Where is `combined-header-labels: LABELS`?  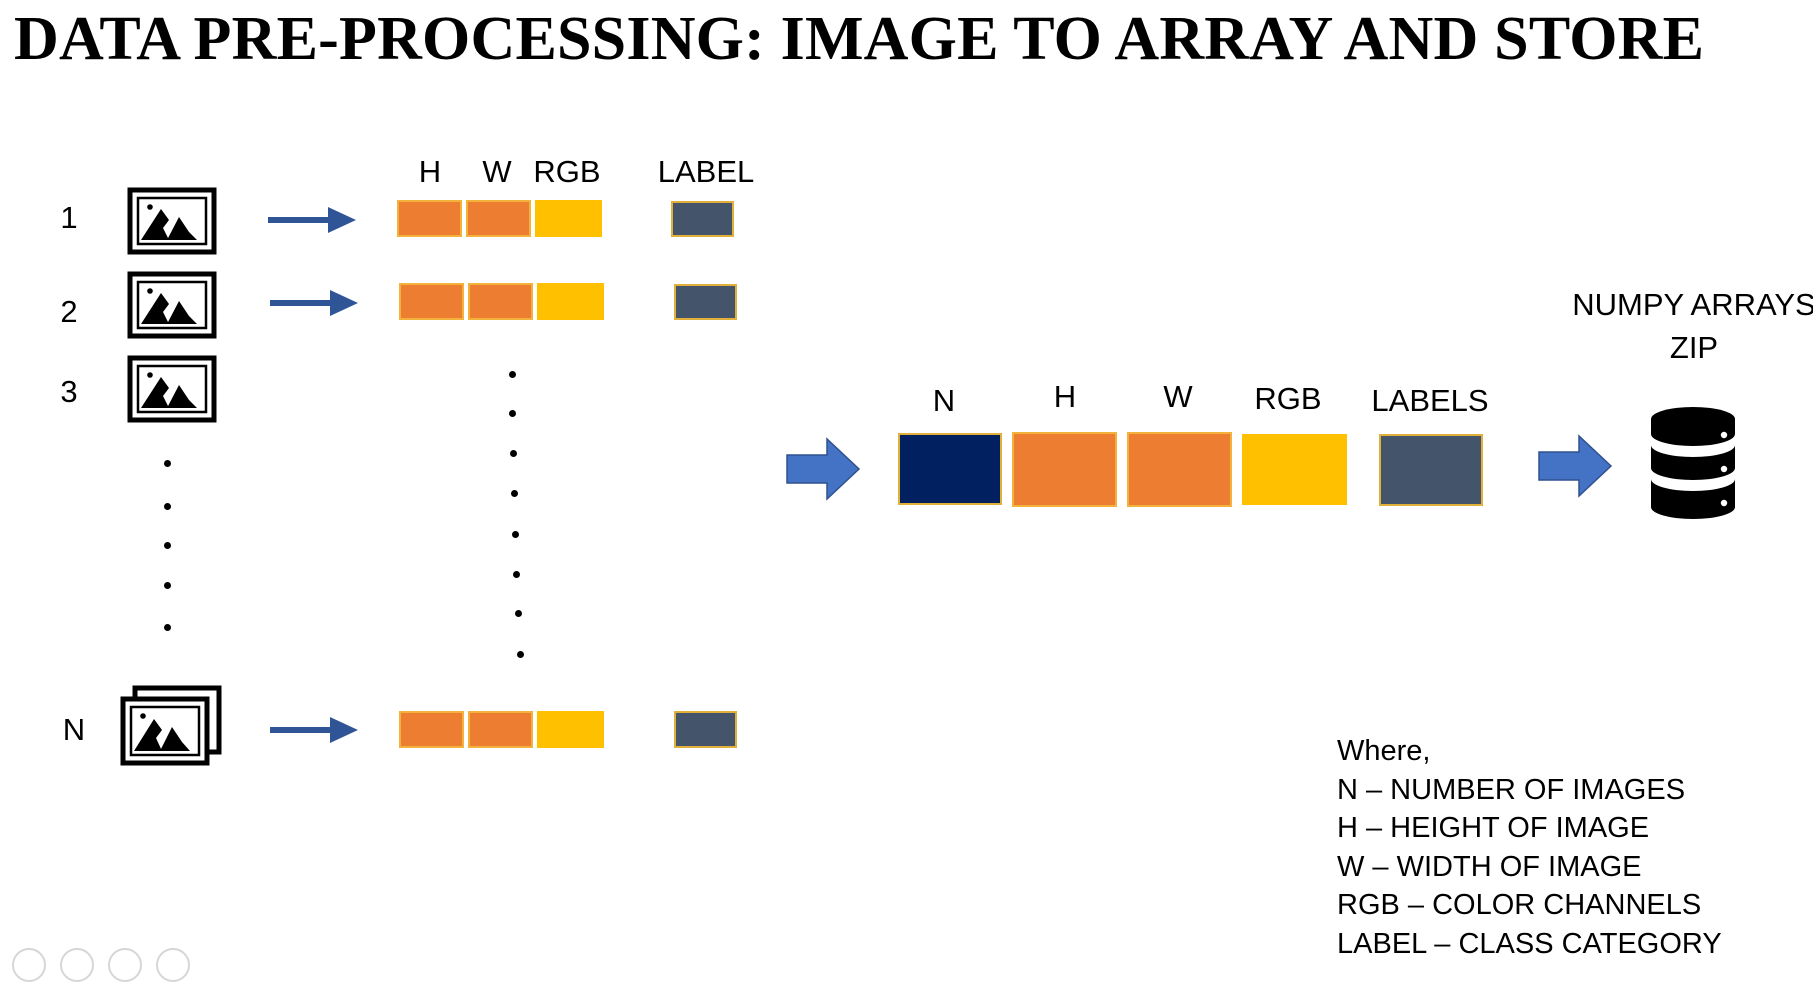 combined-header-labels: LABELS is located at coordinates (1430, 400).